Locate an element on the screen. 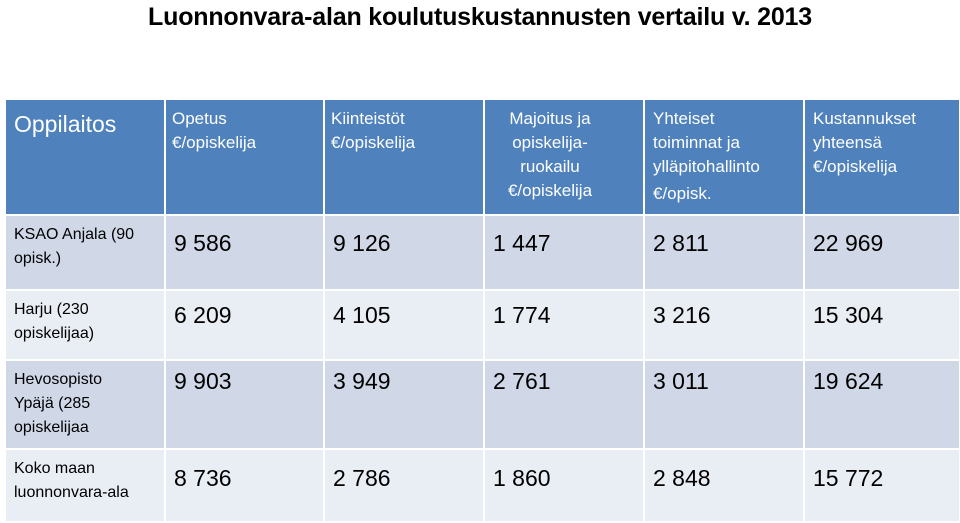 The height and width of the screenshot is (523, 960). cell-majoitus: 1 774 is located at coordinates (564, 325).